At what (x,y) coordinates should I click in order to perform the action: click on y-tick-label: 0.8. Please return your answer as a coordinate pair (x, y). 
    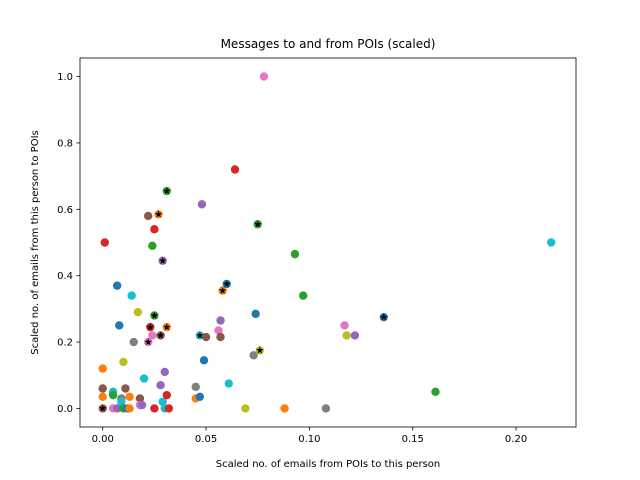
    Looking at the image, I should click on (65, 143).